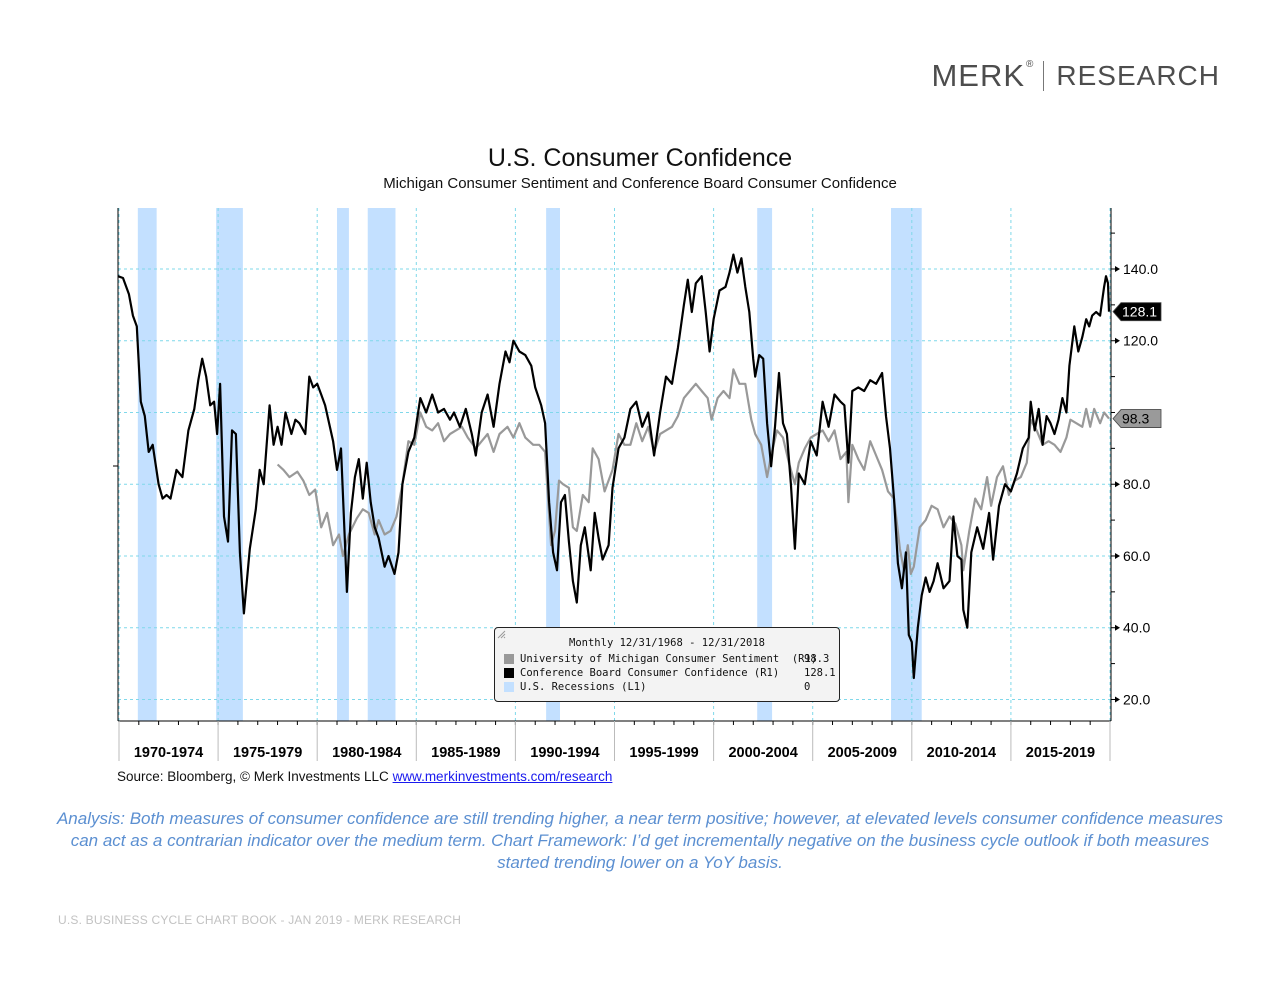 The height and width of the screenshot is (989, 1280). I want to click on x-tick-label-1995-1999: 1995-1999, so click(663, 753).